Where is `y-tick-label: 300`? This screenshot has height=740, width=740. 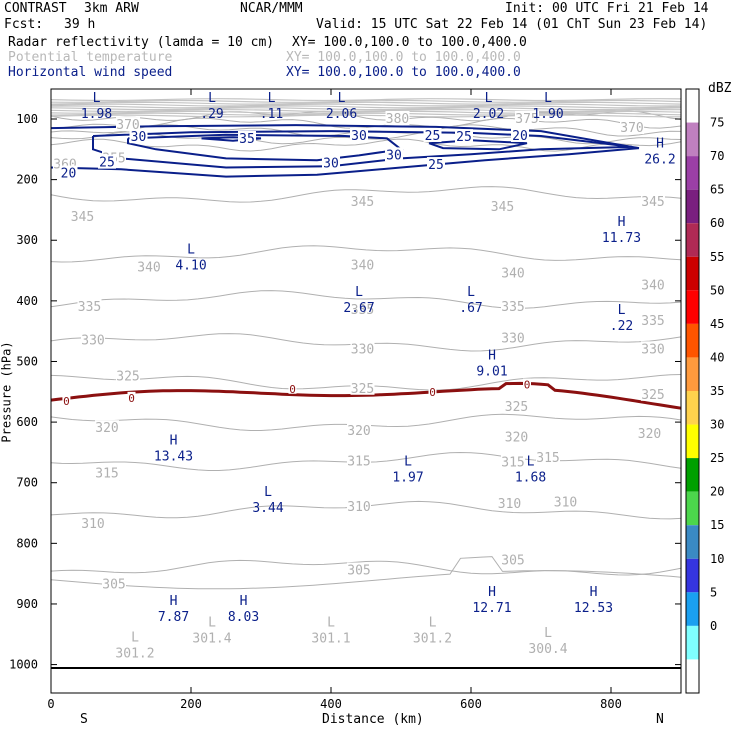 y-tick-label: 300 is located at coordinates (27, 240).